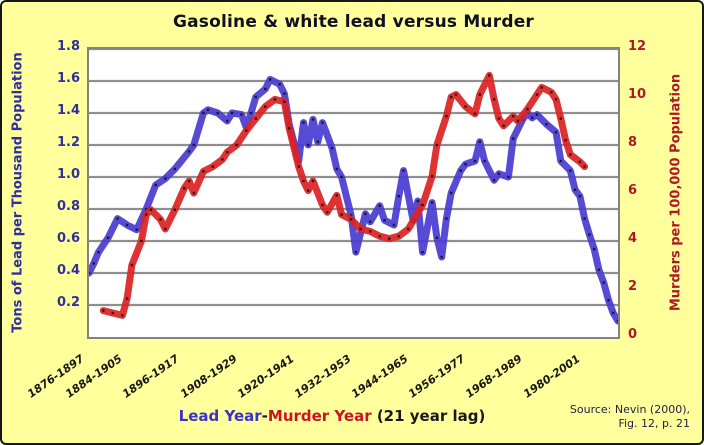 The height and width of the screenshot is (445, 704). I want to click on scan-smudge, so click(428, 258).